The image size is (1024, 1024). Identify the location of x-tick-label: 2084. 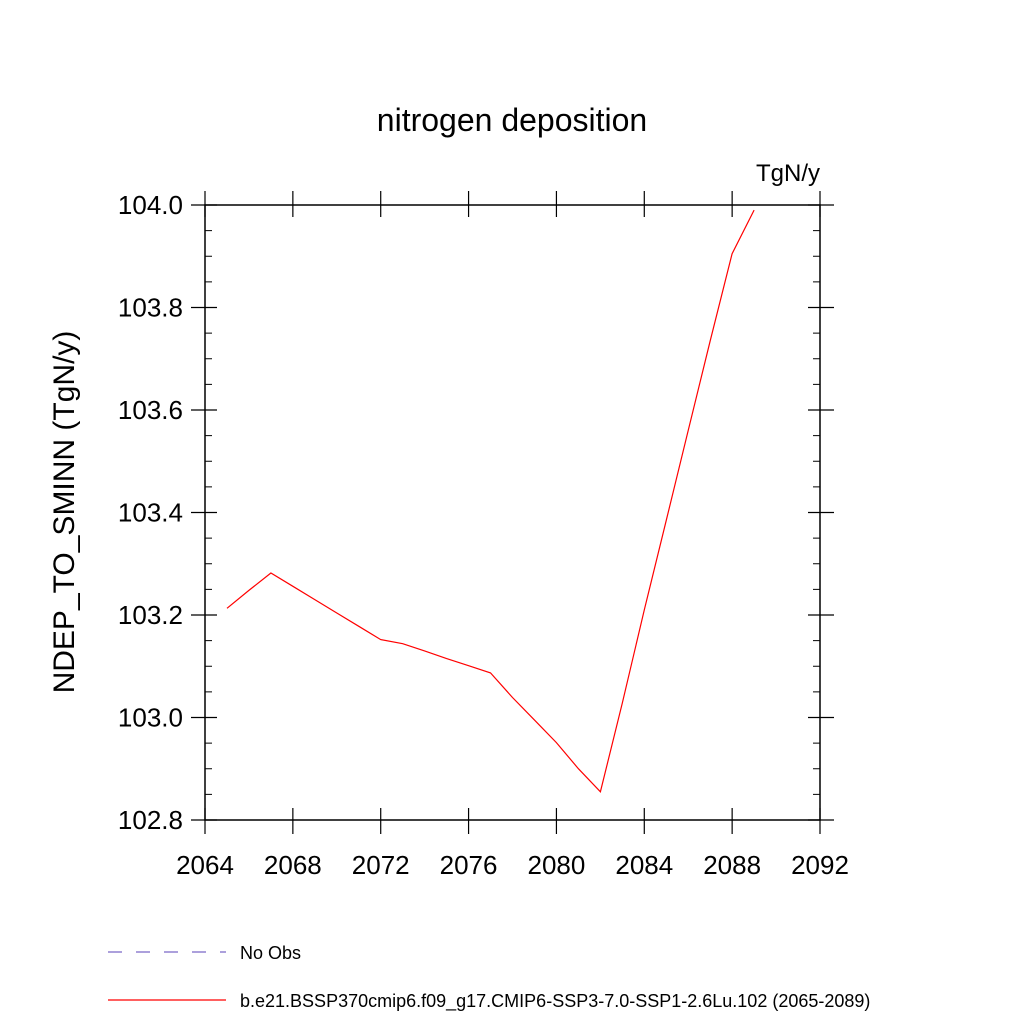
(644, 865).